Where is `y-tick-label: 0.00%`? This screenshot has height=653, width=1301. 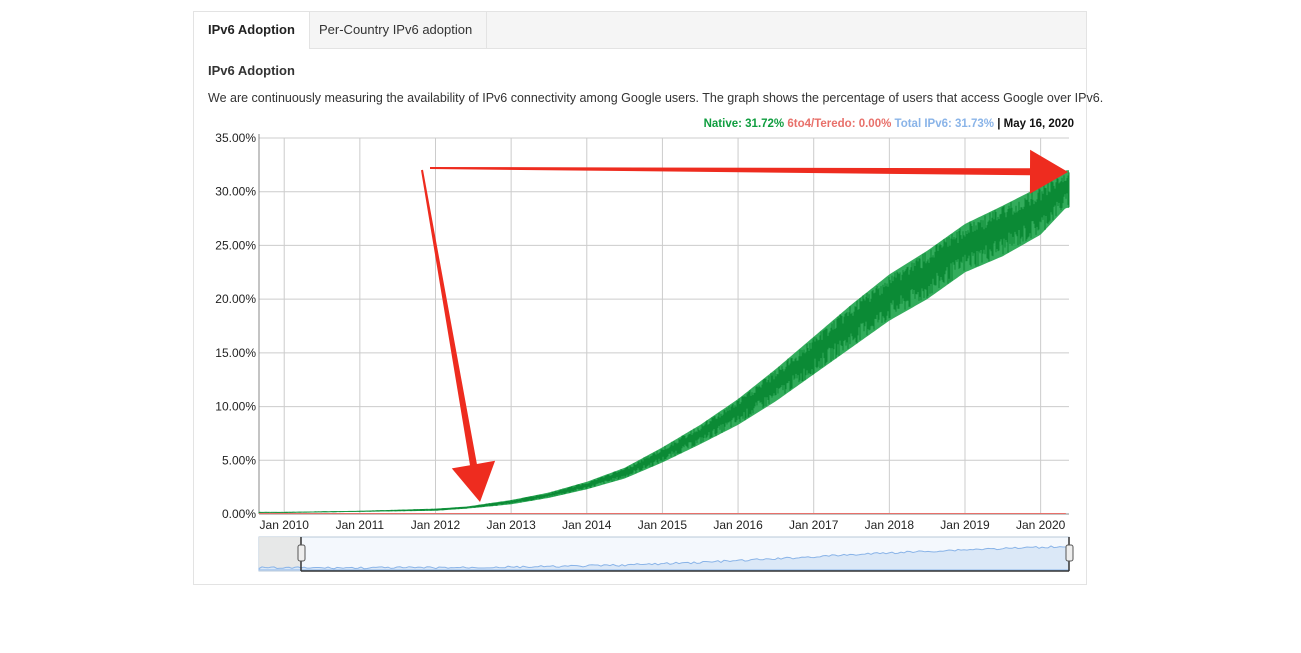
y-tick-label: 0.00% is located at coordinates (239, 514).